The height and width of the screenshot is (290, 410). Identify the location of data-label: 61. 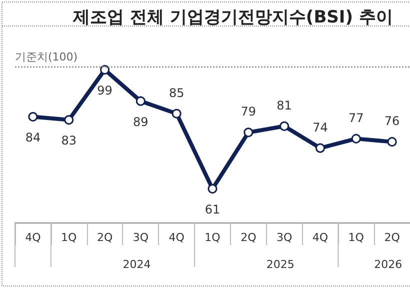
(212, 209).